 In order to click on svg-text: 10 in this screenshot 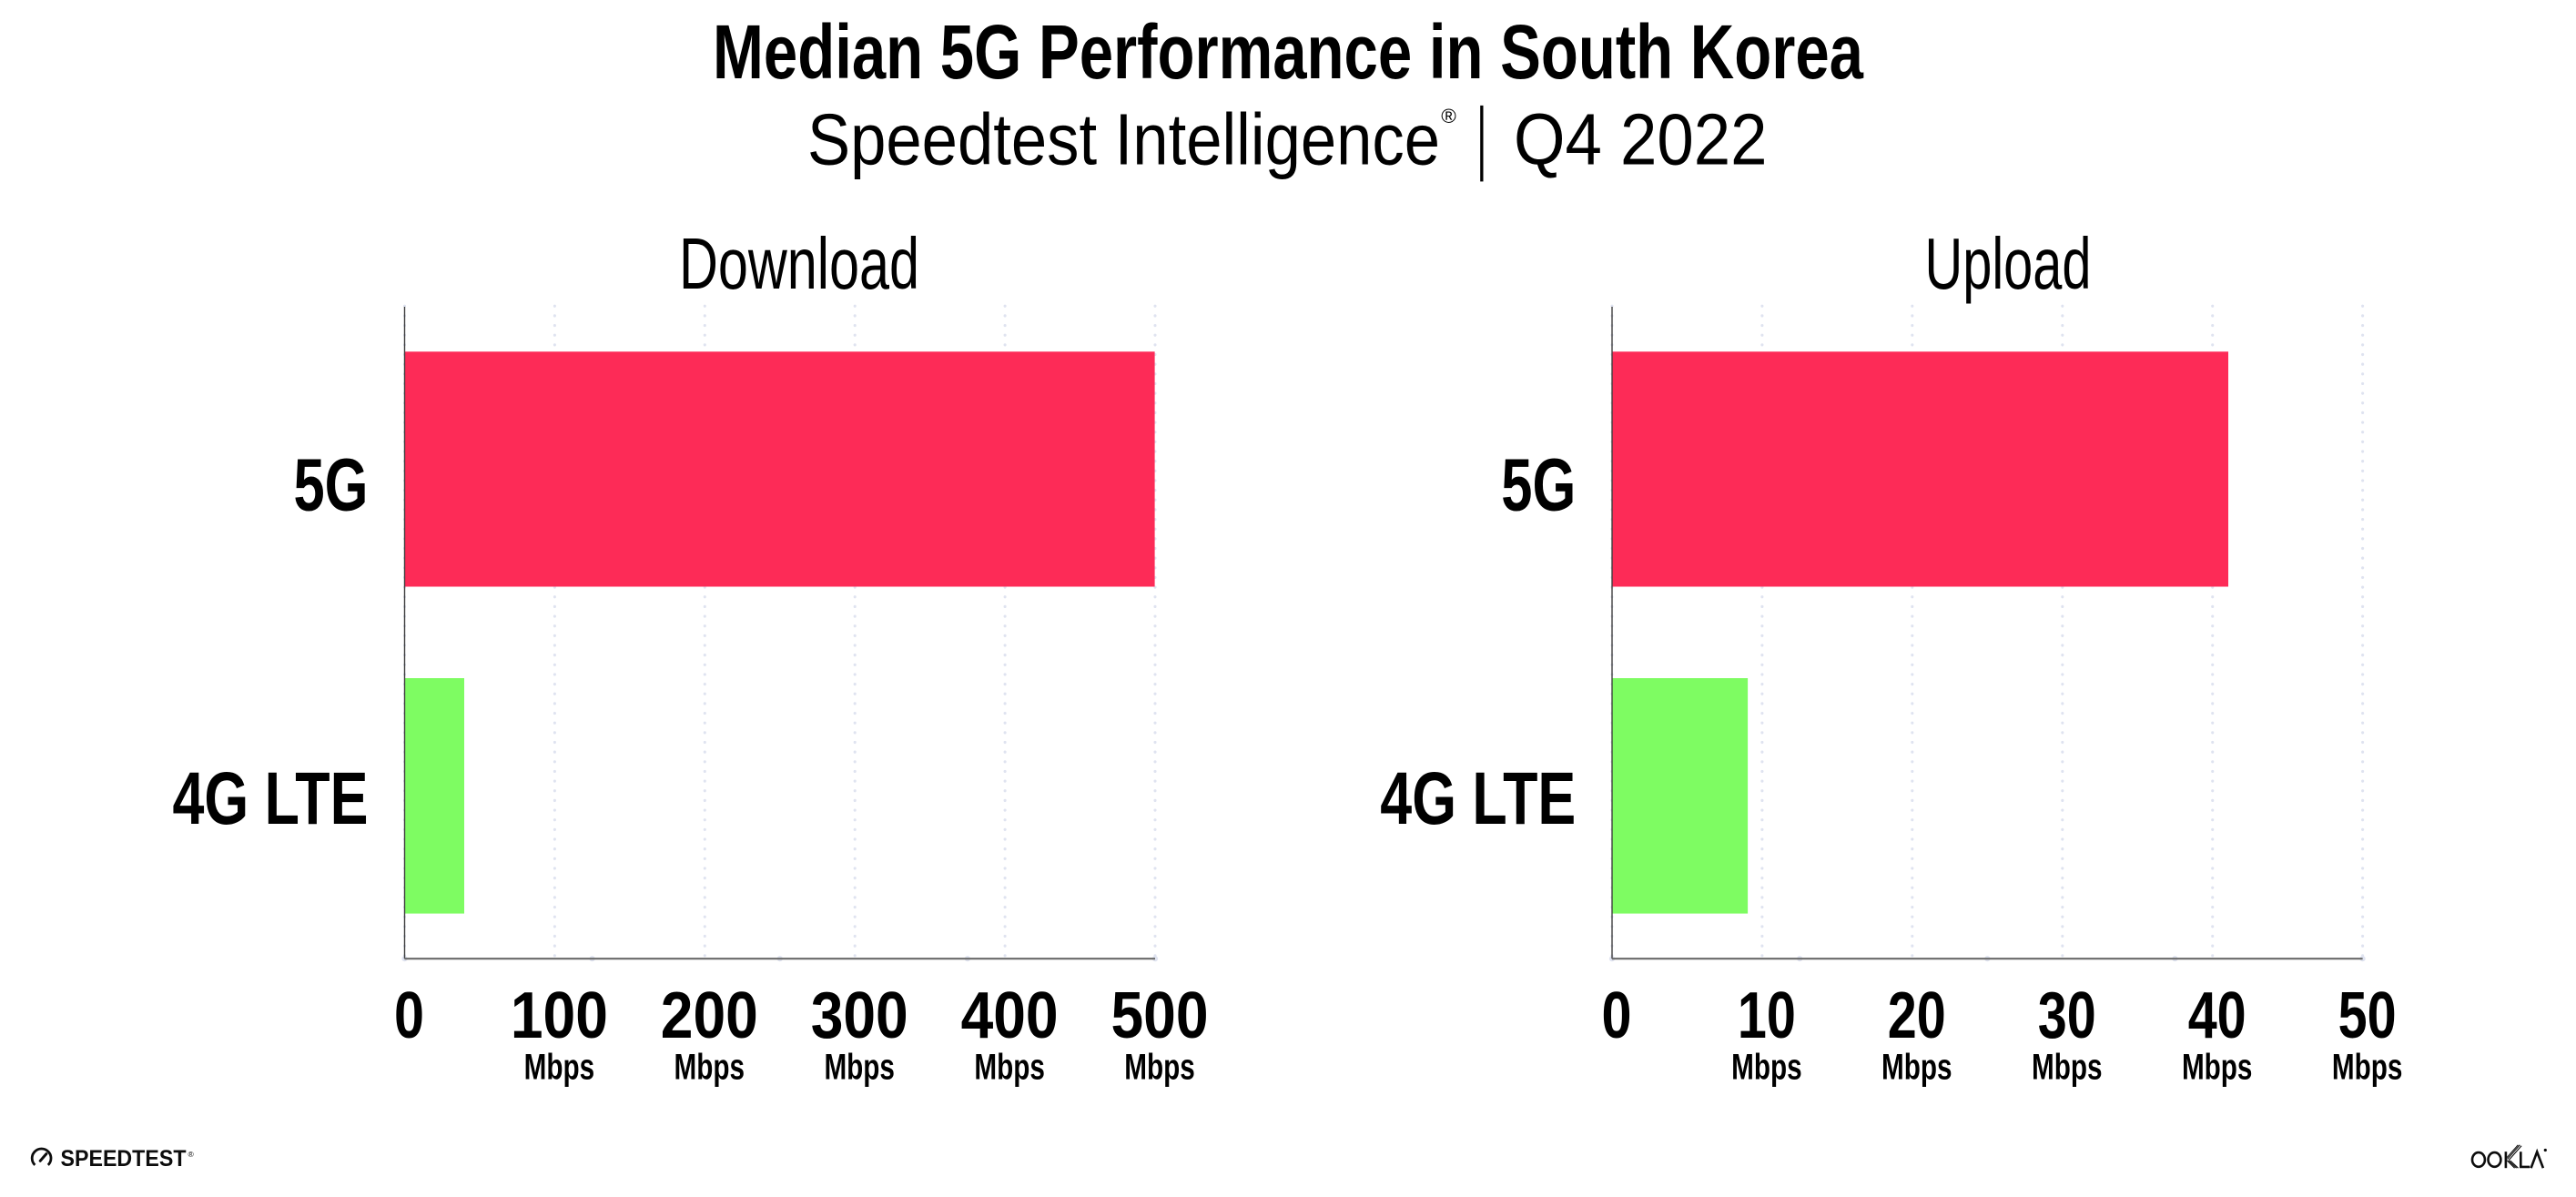, I will do `click(1767, 1015)`.